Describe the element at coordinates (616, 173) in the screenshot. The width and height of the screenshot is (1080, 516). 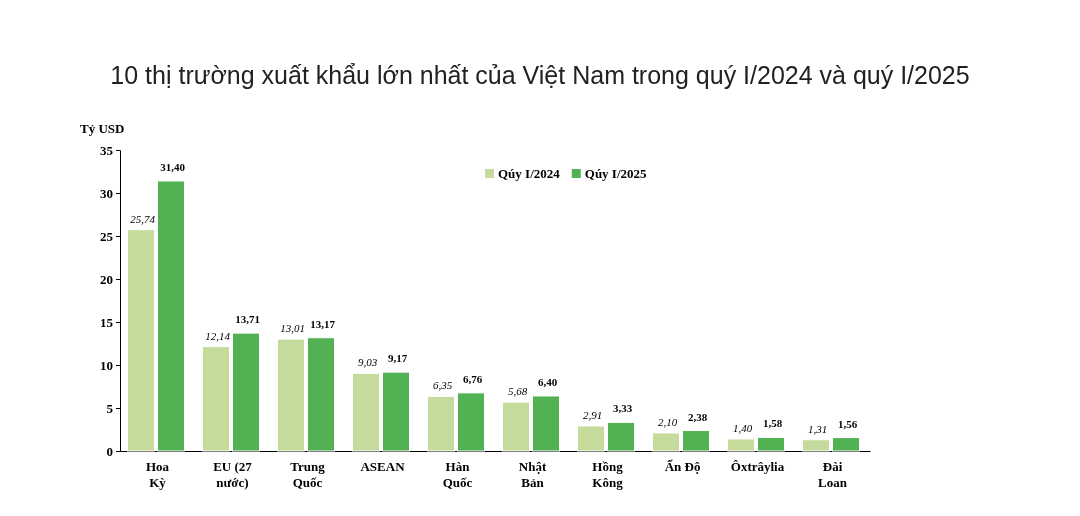
I see `legend-label: Qúy I/2025` at that location.